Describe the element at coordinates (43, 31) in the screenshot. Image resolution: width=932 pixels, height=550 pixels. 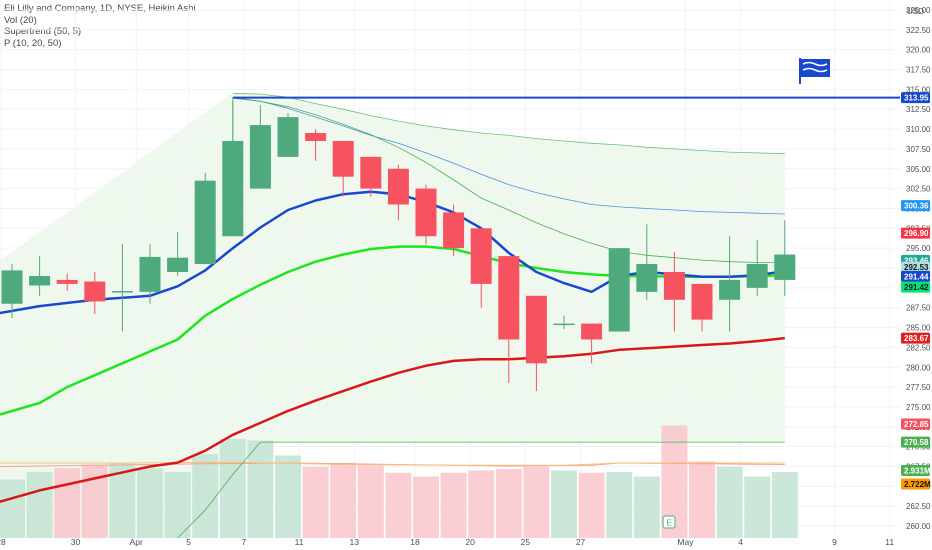
I see `legend-supertrend: Supertrend (50, 5)` at that location.